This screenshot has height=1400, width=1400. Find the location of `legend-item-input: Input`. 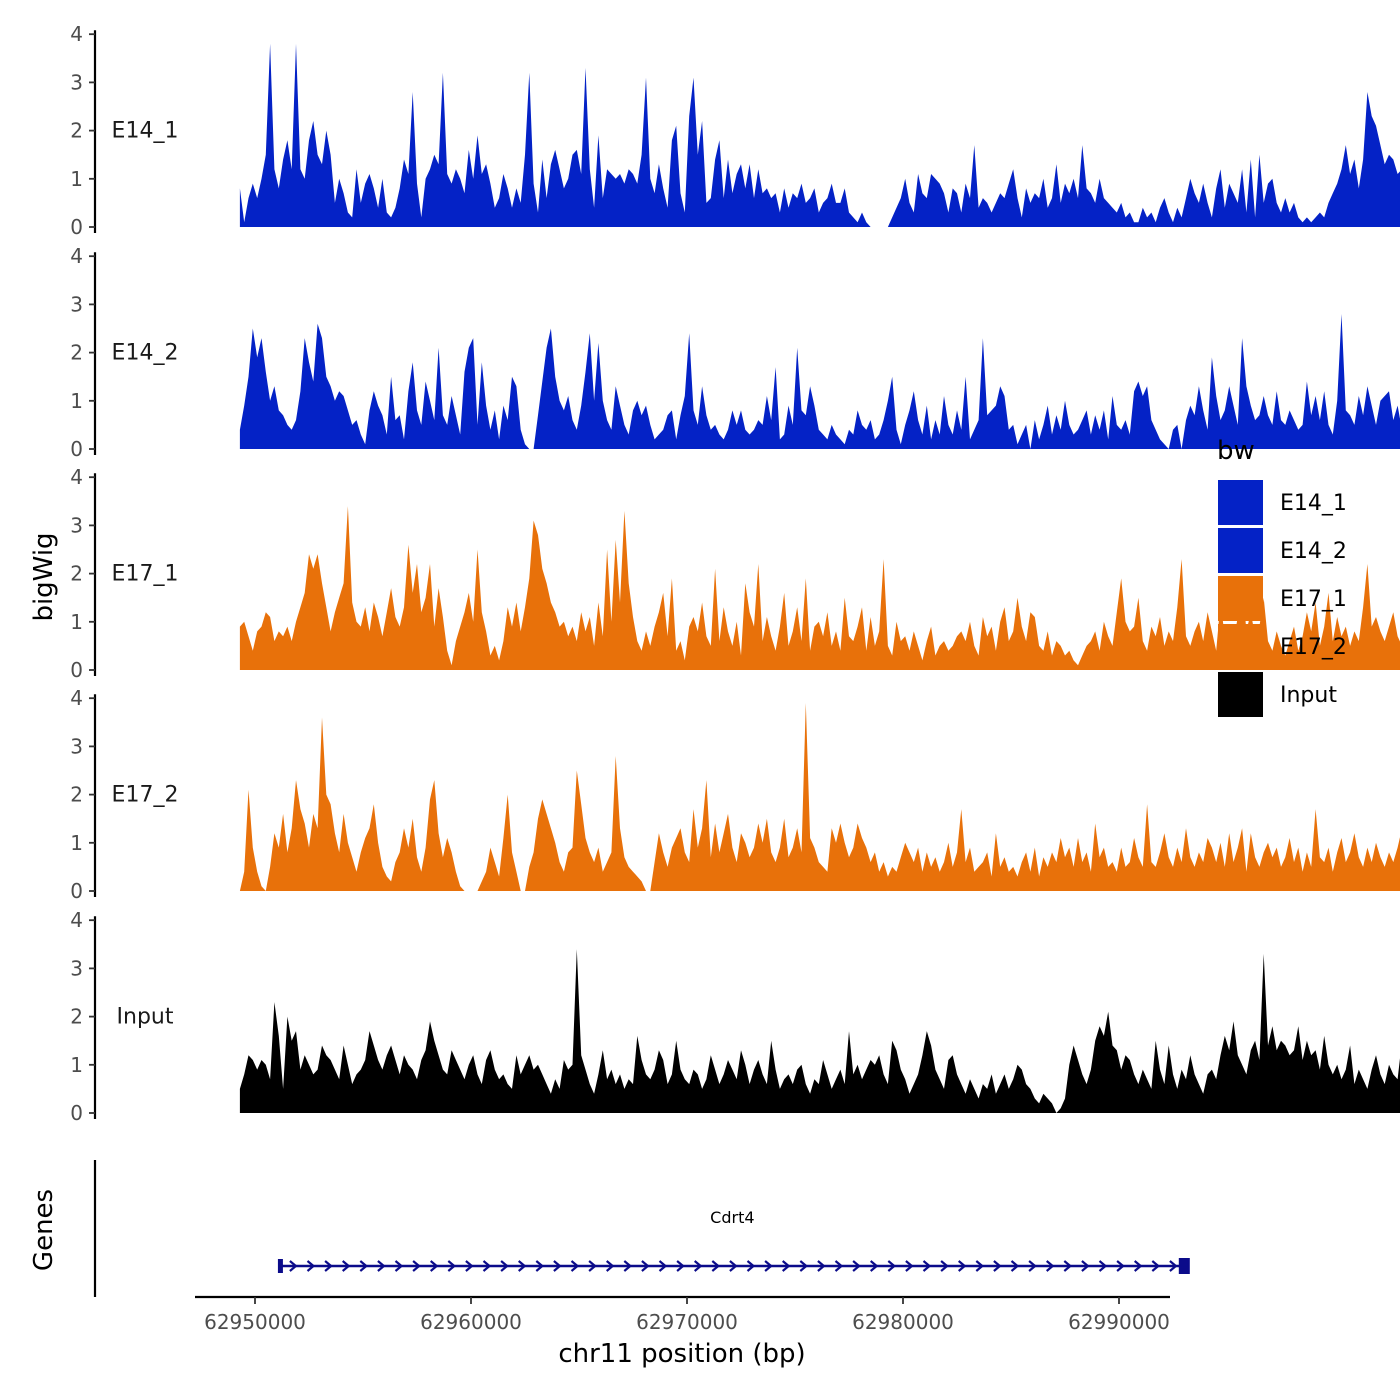

legend-item-input: Input is located at coordinates (1277, 694).